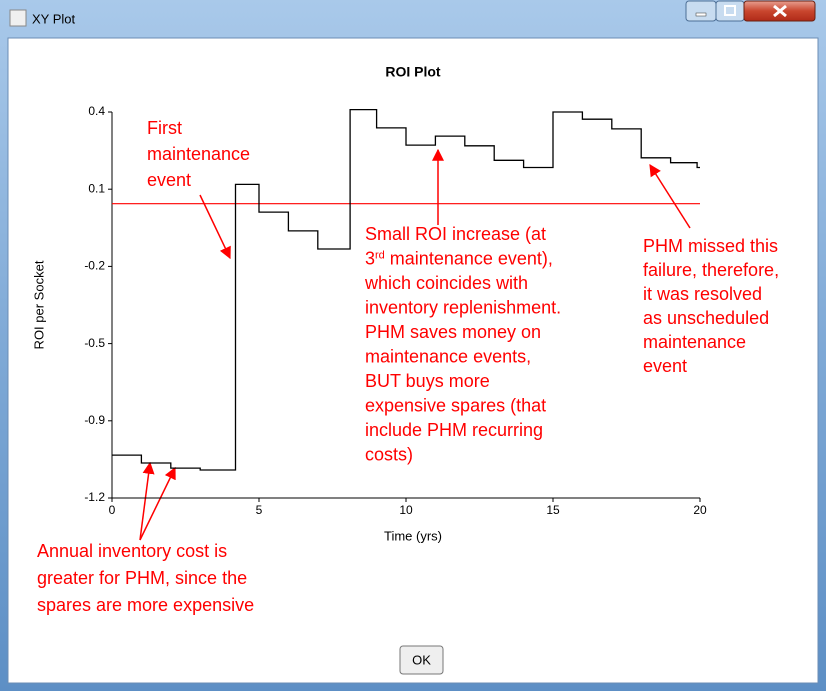  Describe the element at coordinates (454, 430) in the screenshot. I see `annotation: include PHM recurring` at that location.